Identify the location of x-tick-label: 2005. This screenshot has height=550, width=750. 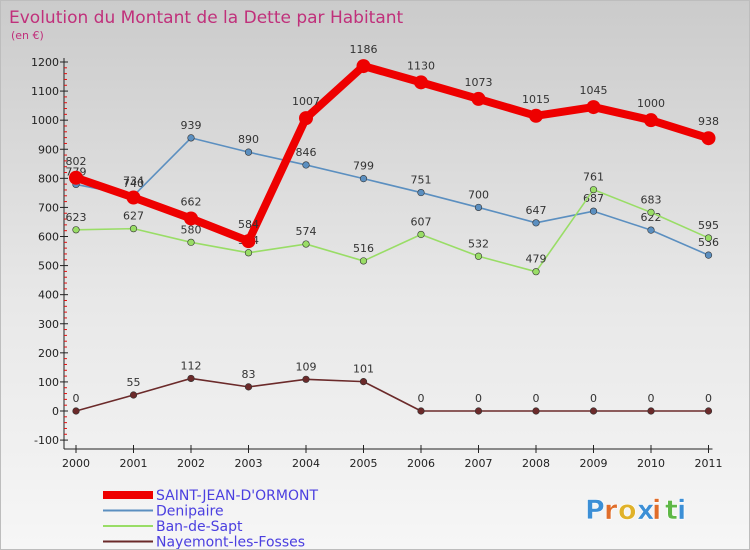
(364, 463).